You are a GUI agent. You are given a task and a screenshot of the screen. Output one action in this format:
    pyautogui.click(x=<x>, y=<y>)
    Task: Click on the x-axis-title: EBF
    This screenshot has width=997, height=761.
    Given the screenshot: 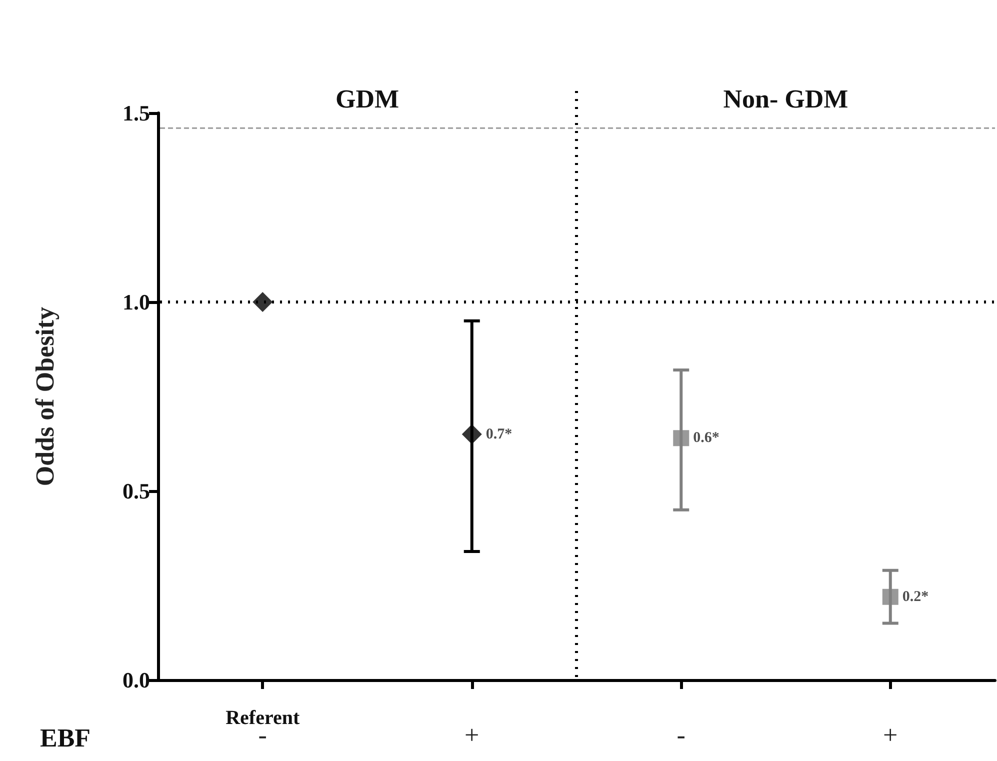 What is the action you would take?
    pyautogui.click(x=65, y=738)
    